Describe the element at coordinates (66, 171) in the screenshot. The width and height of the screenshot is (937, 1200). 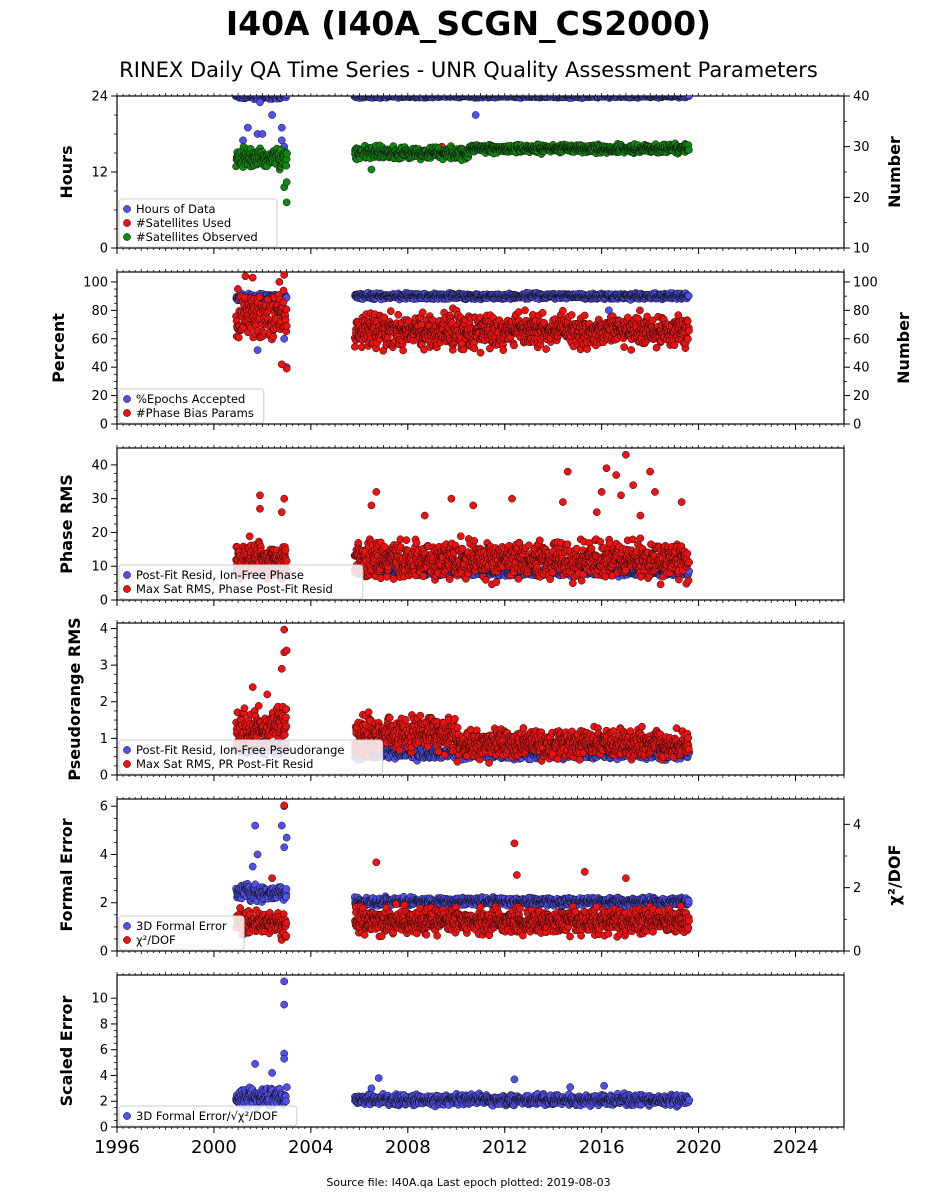
I see `y-axis-label: Hours` at that location.